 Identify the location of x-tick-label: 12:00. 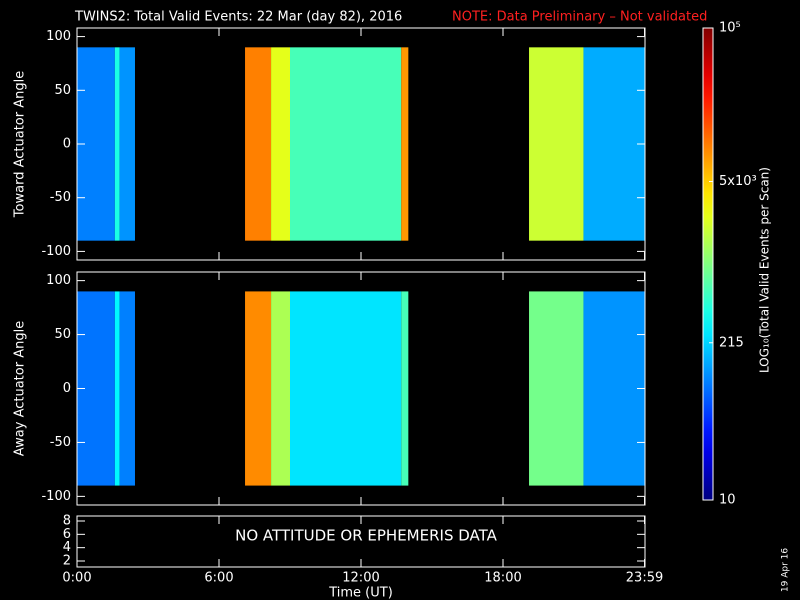
(360, 578).